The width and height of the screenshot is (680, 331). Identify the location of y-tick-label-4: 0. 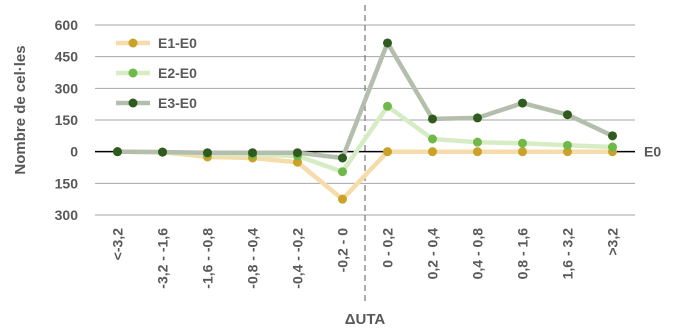
(74, 152).